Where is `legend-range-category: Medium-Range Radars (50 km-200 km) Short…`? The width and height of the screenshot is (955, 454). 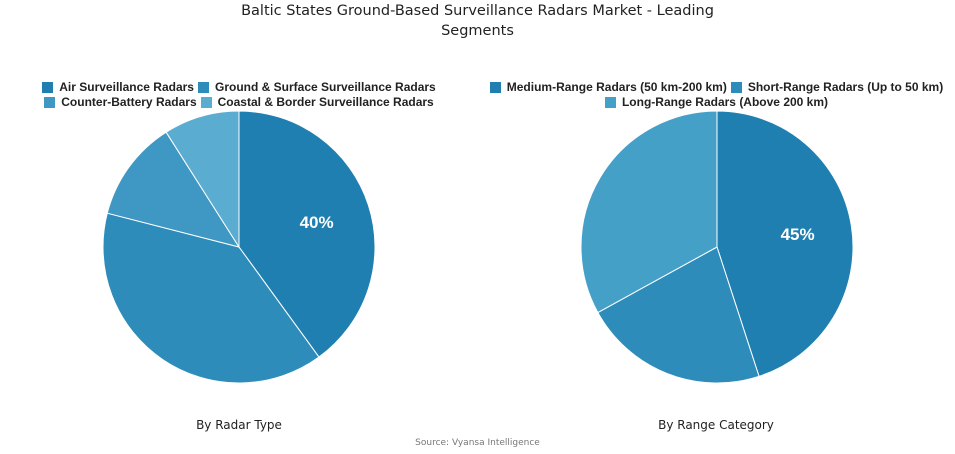 legend-range-category: Medium-Range Radars (50 km-200 km) Short… is located at coordinates (716, 95).